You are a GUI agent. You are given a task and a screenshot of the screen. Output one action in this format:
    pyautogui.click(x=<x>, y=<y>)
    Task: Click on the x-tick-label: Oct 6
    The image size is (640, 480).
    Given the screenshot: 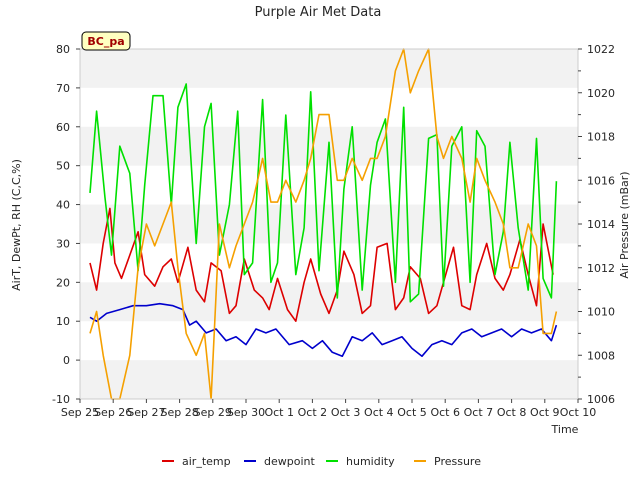 What is the action you would take?
    pyautogui.click(x=445, y=412)
    